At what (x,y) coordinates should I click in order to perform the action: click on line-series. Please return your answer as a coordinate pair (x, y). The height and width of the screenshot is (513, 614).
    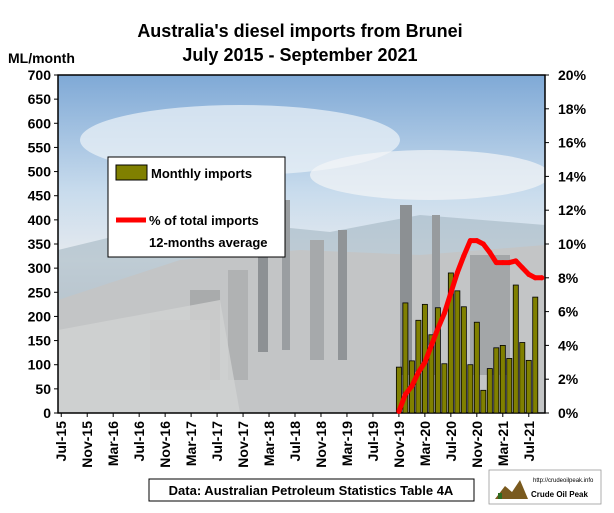
    Looking at the image, I should click on (470, 326).